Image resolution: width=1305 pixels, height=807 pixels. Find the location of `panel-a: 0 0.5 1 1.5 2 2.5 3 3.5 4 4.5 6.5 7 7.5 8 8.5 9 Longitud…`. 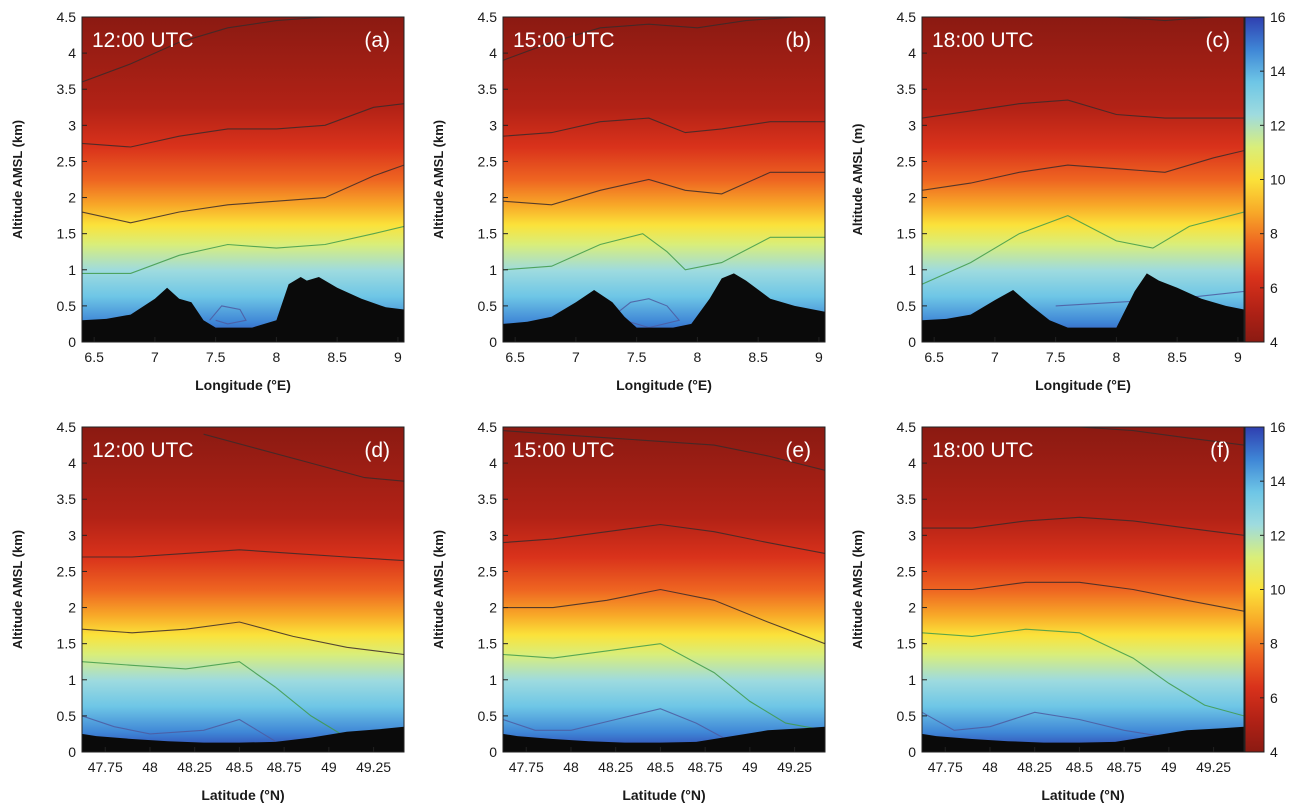

panel-a: 0 0.5 1 1.5 2 2.5 3 3.5 4 4.5 6.5 7 7.5 8 8.5 9 Longitud… is located at coordinates (207, 201).